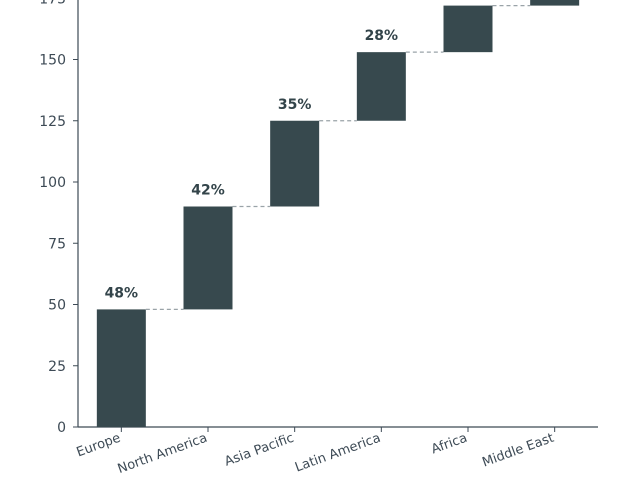  What do you see at coordinates (52, 61) in the screenshot?
I see `y-tick-label: 150` at bounding box center [52, 61].